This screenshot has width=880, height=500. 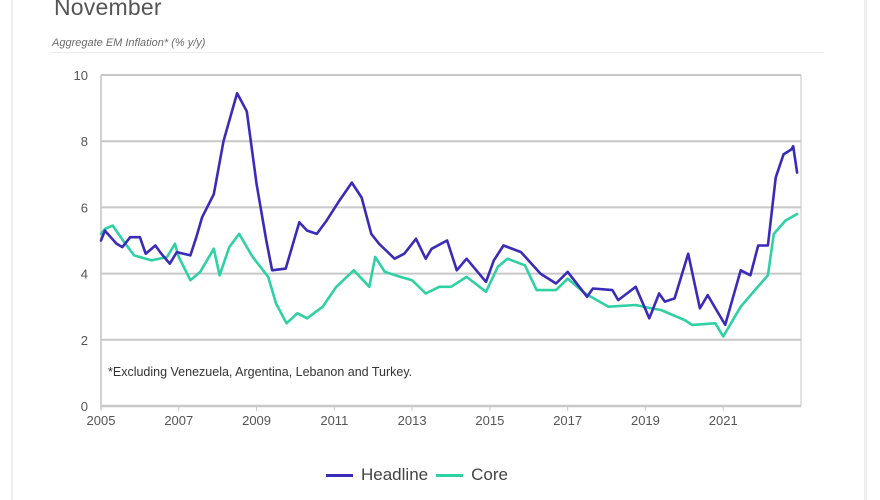 I want to click on x-tick-label: 2019, so click(x=645, y=420).